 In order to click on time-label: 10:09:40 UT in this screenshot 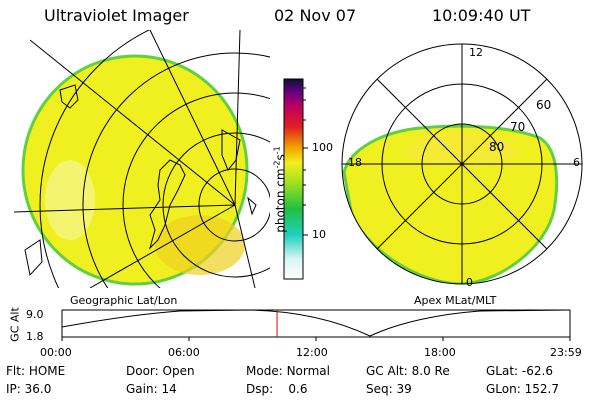, I will do `click(481, 15)`.